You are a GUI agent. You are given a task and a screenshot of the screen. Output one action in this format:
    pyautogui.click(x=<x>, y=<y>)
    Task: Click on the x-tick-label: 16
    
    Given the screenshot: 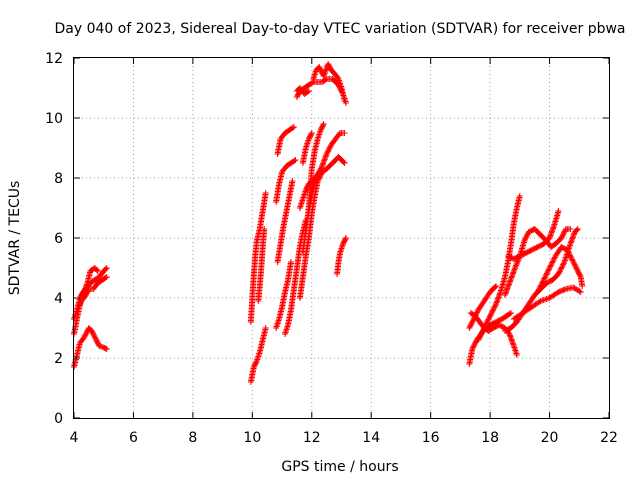 What is the action you would take?
    pyautogui.click(x=431, y=438)
    